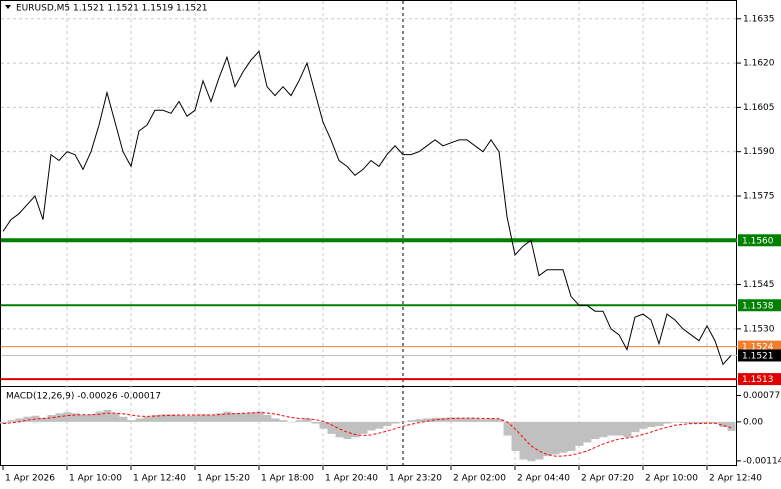 This screenshot has width=781, height=489. What do you see at coordinates (367, 434) in the screenshot?
I see `signal-line` at bounding box center [367, 434].